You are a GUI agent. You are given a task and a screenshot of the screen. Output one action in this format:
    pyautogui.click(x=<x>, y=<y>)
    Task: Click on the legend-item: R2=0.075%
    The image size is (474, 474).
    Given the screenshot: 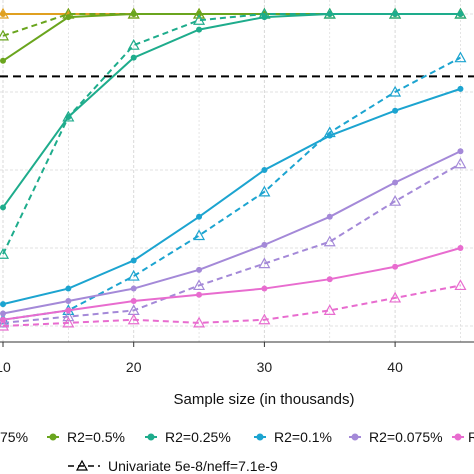 What is the action you would take?
    pyautogui.click(x=396, y=437)
    